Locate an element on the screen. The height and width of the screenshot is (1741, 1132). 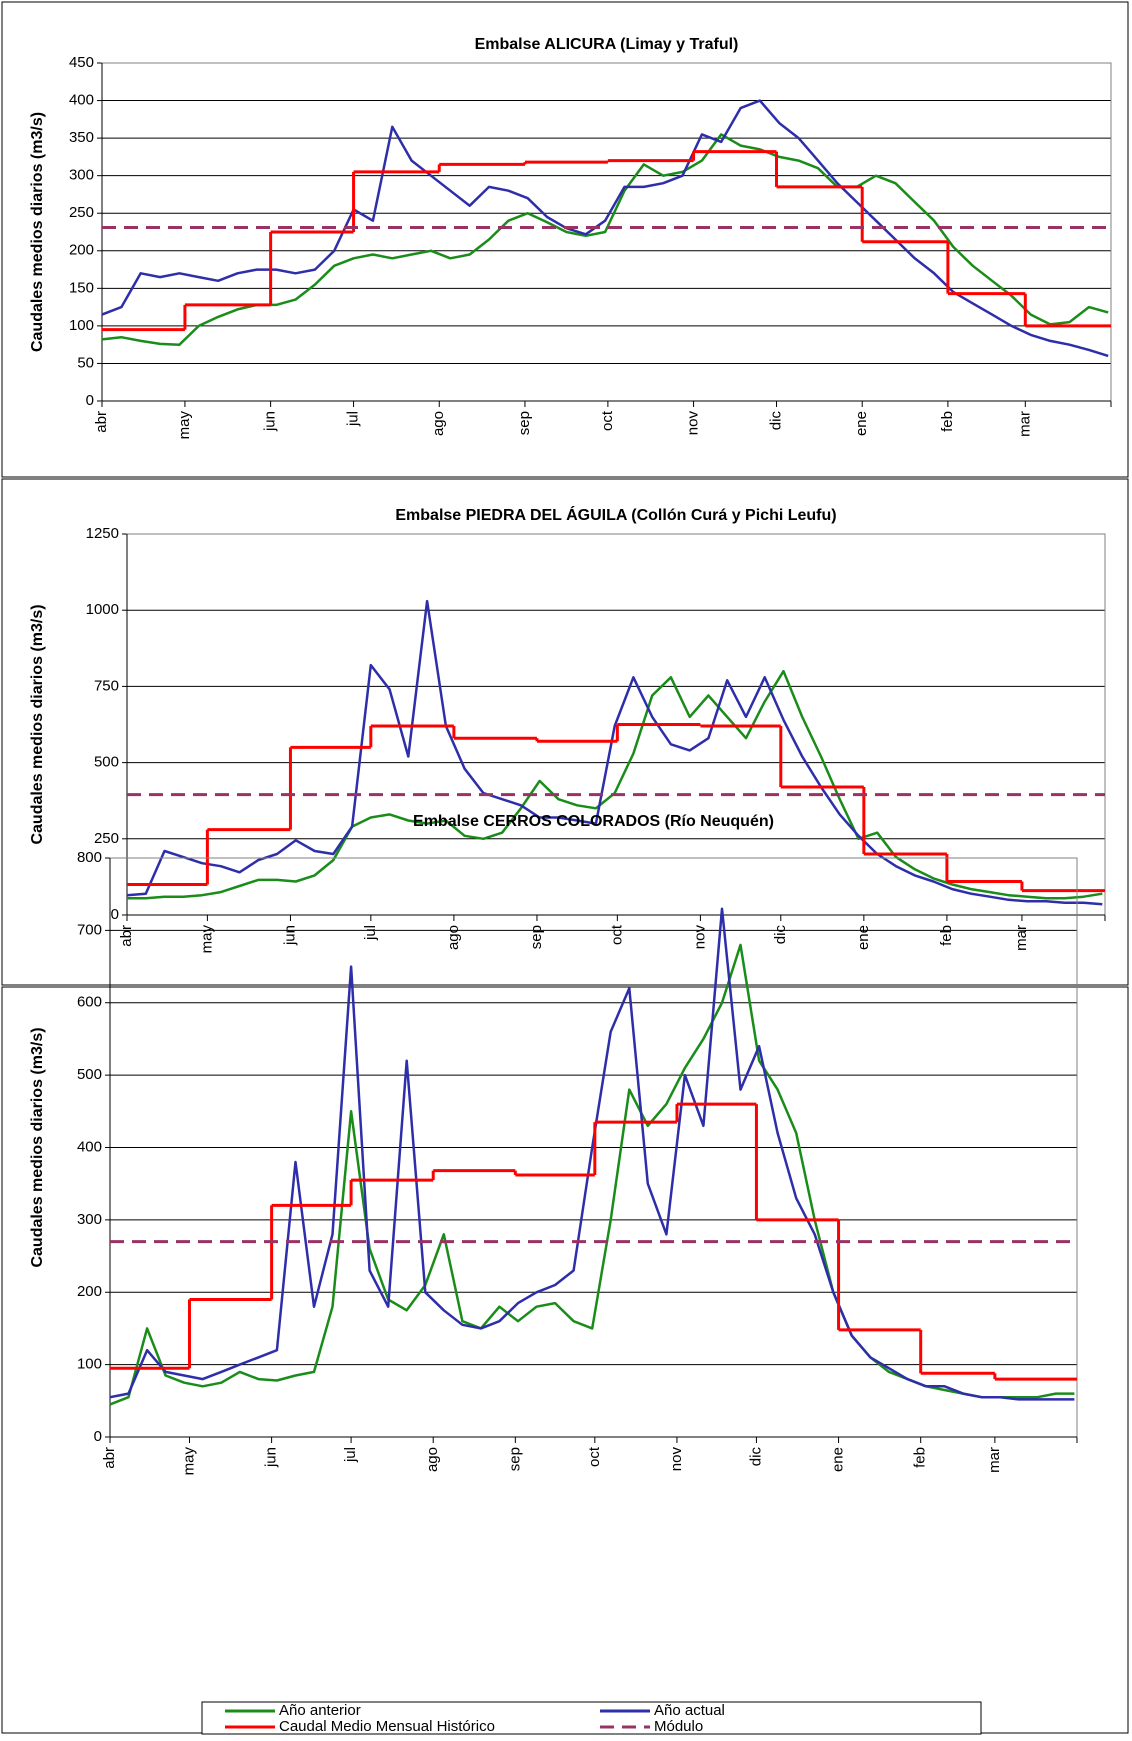
y-tick-label: 150 is located at coordinates (81, 287).